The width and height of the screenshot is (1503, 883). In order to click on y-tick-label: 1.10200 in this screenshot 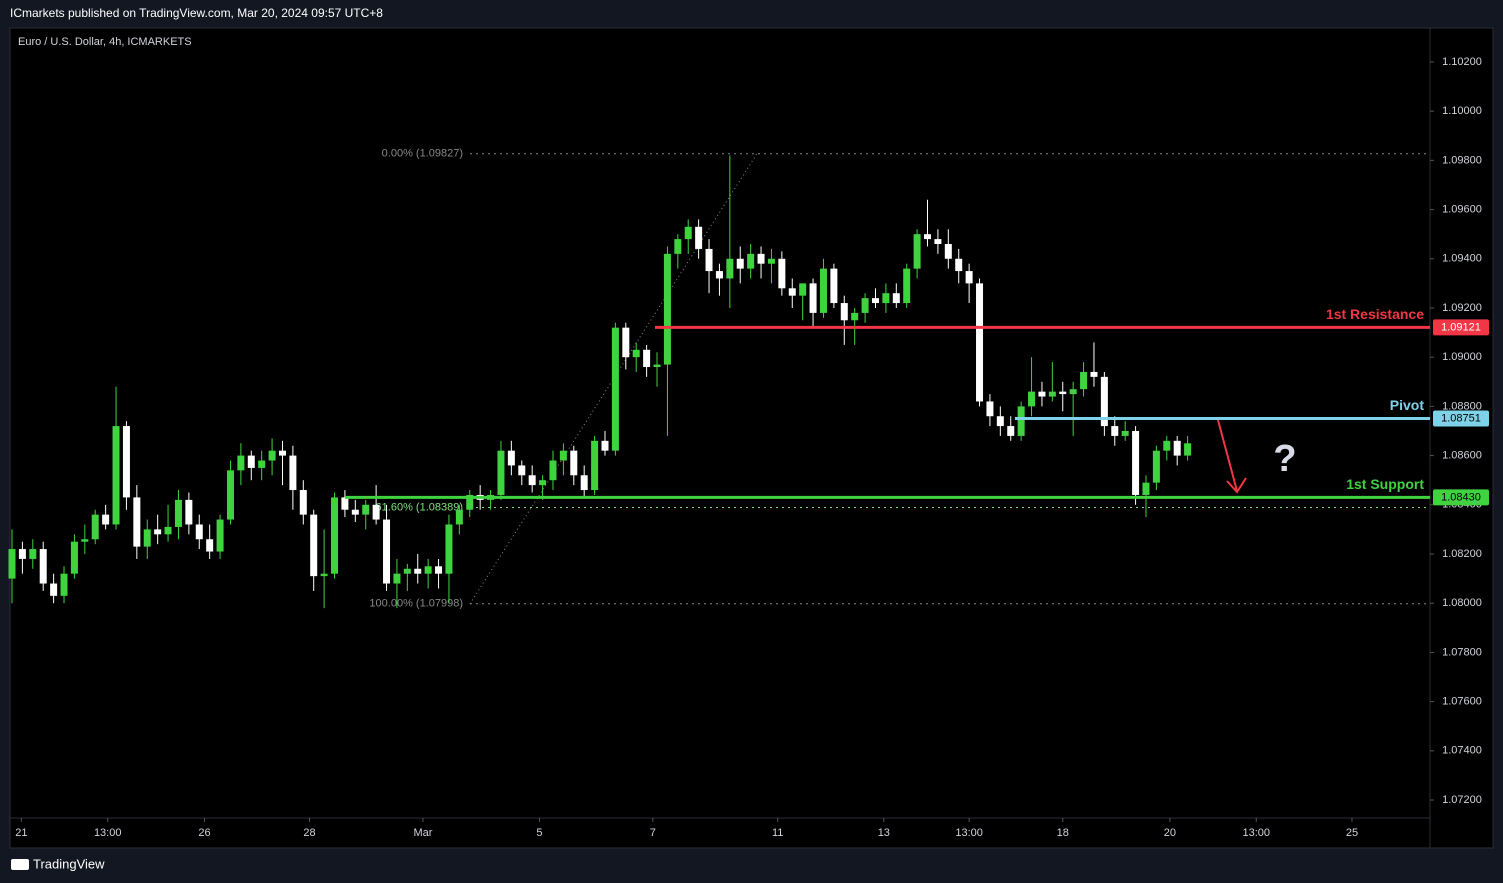, I will do `click(1462, 62)`.